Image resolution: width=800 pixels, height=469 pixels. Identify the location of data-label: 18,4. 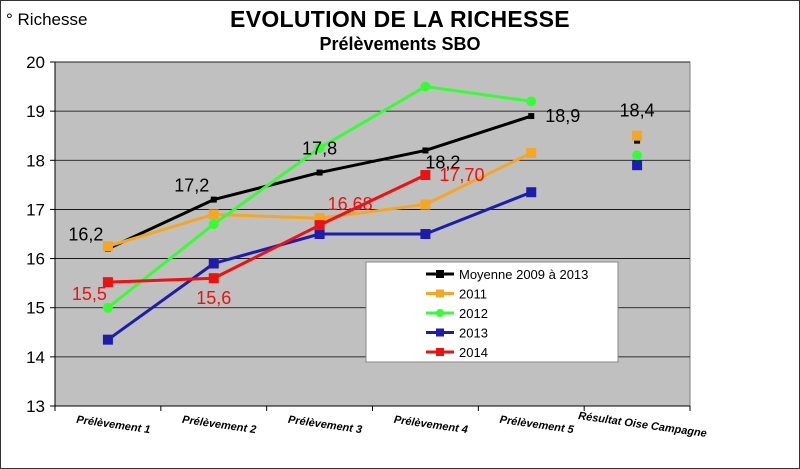
(637, 111).